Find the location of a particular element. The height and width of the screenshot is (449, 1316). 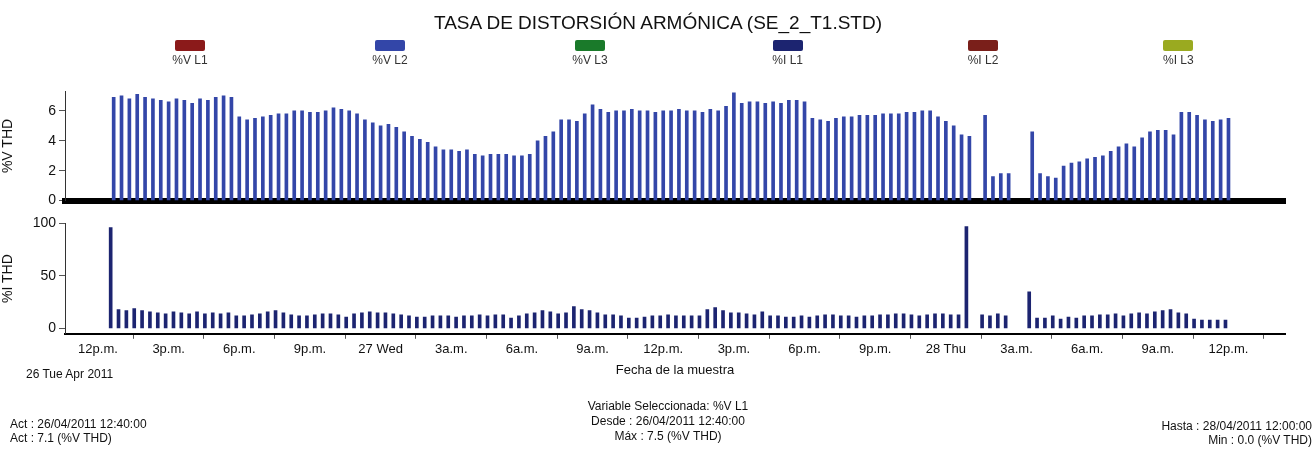

text: Act : 26/04/2011 12:40:00 is located at coordinates (78, 424).